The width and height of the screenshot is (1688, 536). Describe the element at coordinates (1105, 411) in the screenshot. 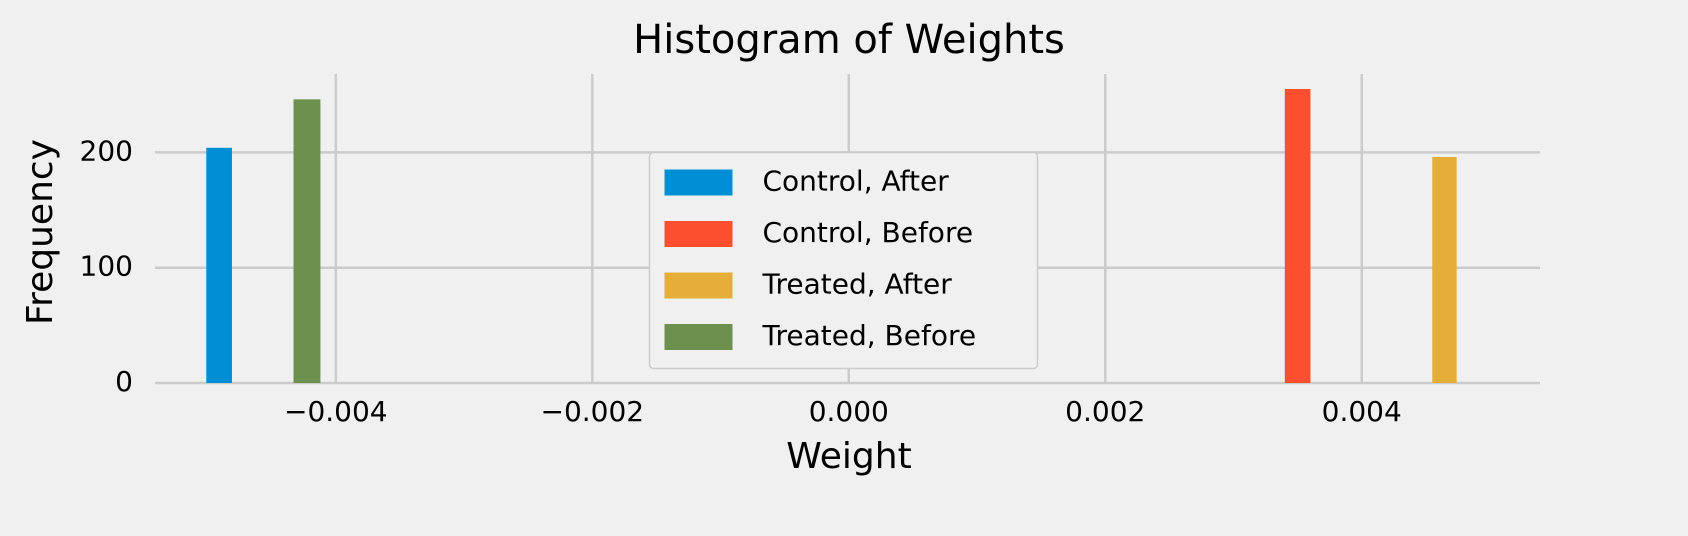

I see `x-tick-label: 0.002` at that location.